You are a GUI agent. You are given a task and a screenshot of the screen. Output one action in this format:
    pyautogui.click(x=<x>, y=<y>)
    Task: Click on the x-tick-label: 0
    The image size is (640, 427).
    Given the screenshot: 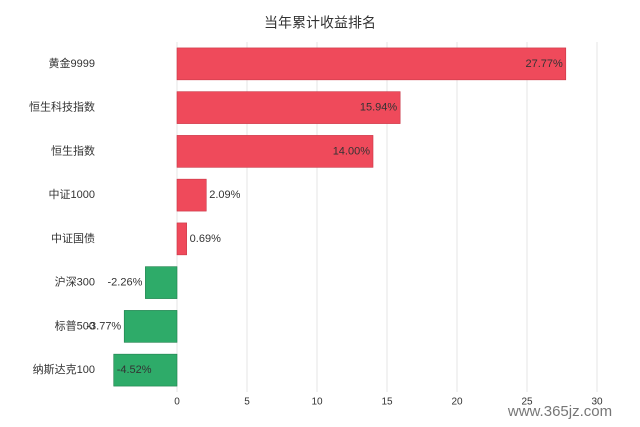 What is the action you would take?
    pyautogui.click(x=177, y=402)
    